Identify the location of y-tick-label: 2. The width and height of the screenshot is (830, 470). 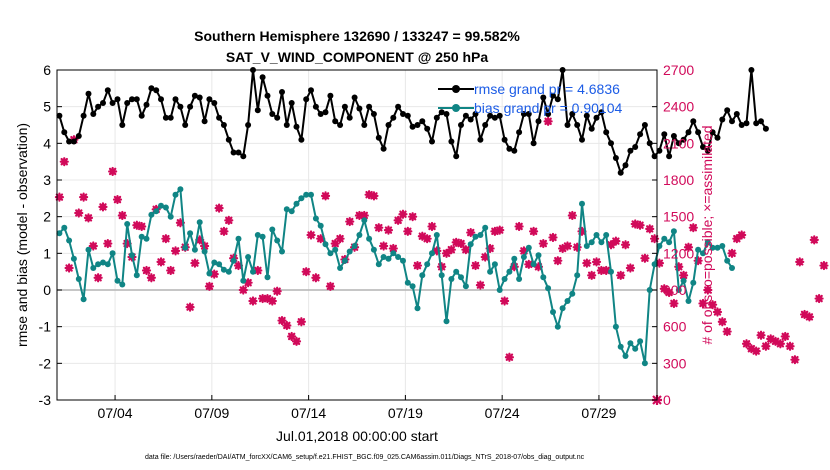
(47, 217).